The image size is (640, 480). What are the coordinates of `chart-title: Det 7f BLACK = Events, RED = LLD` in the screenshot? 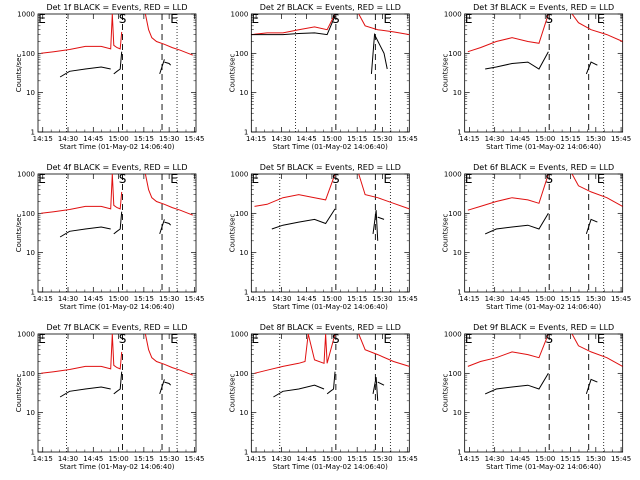 It's located at (116, 327).